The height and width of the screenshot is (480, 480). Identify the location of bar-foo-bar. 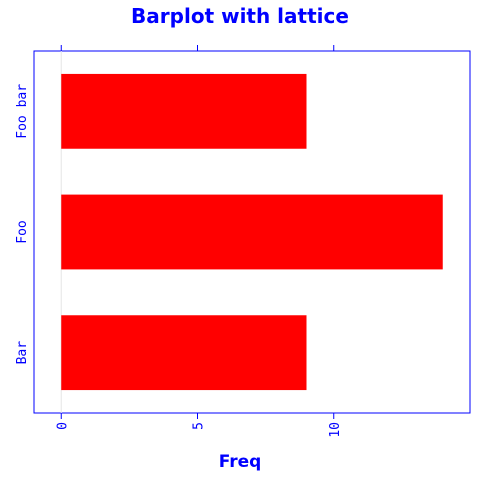
(184, 111).